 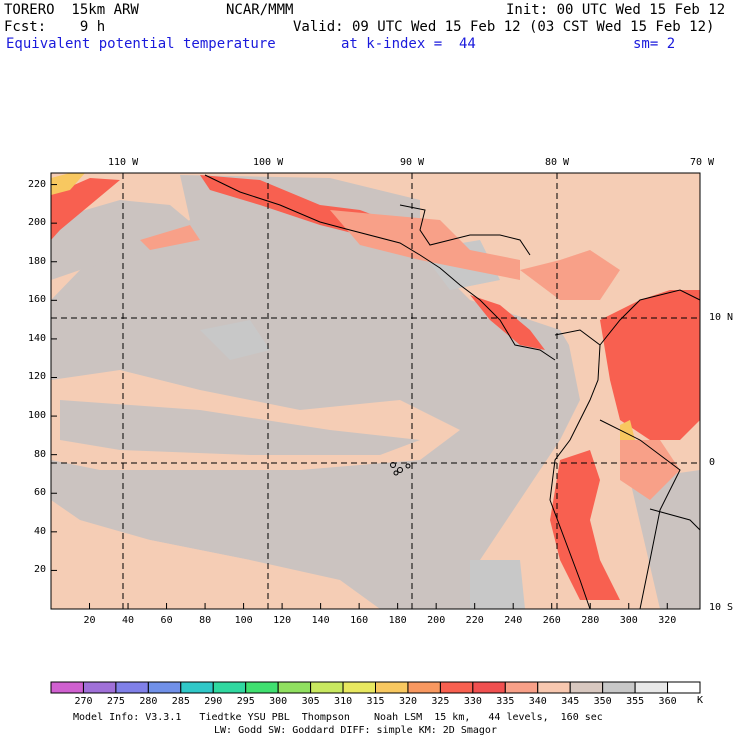 What do you see at coordinates (472, 701) in the screenshot?
I see `colorbar-label: 330` at bounding box center [472, 701].